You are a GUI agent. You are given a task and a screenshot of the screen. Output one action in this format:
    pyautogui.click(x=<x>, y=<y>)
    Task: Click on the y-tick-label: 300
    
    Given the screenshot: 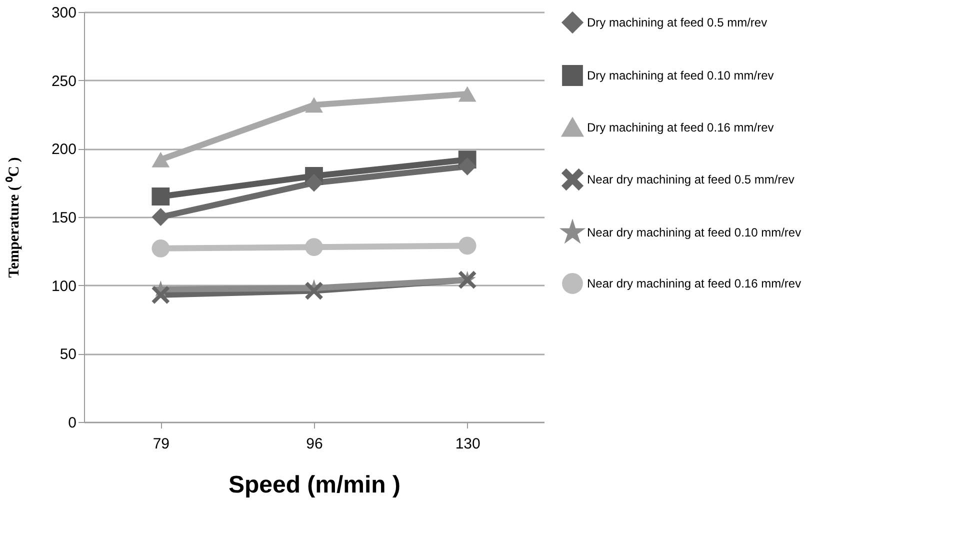 What is the action you would take?
    pyautogui.click(x=63, y=13)
    